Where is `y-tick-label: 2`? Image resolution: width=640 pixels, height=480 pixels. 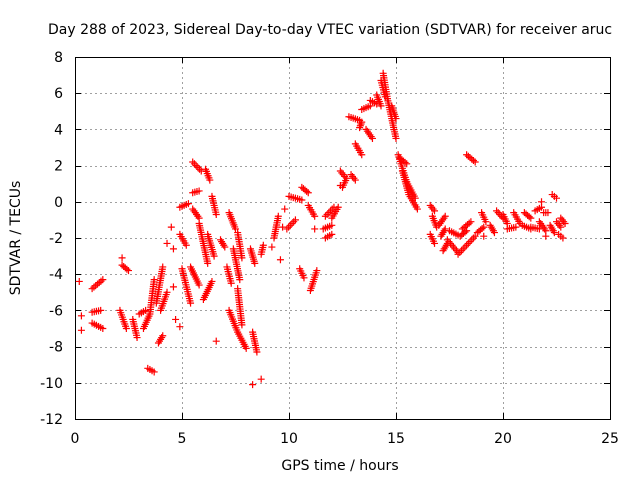
y-tick-label: 2 is located at coordinates (58, 167).